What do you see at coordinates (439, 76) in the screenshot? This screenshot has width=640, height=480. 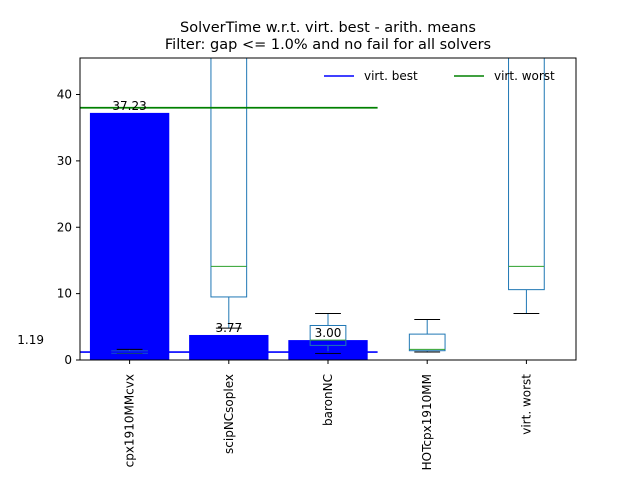 I see `legend: virt. best virt. worst` at bounding box center [439, 76].